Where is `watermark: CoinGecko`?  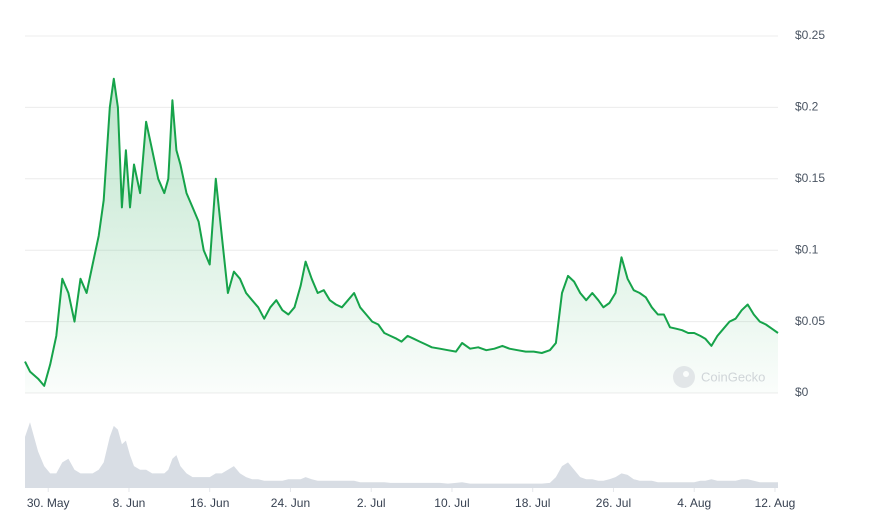 watermark: CoinGecko is located at coordinates (719, 377).